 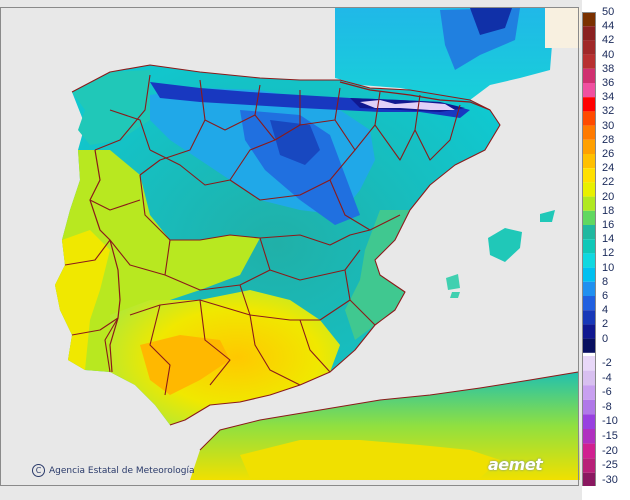 I want to click on formentera-island, so click(x=455, y=295).